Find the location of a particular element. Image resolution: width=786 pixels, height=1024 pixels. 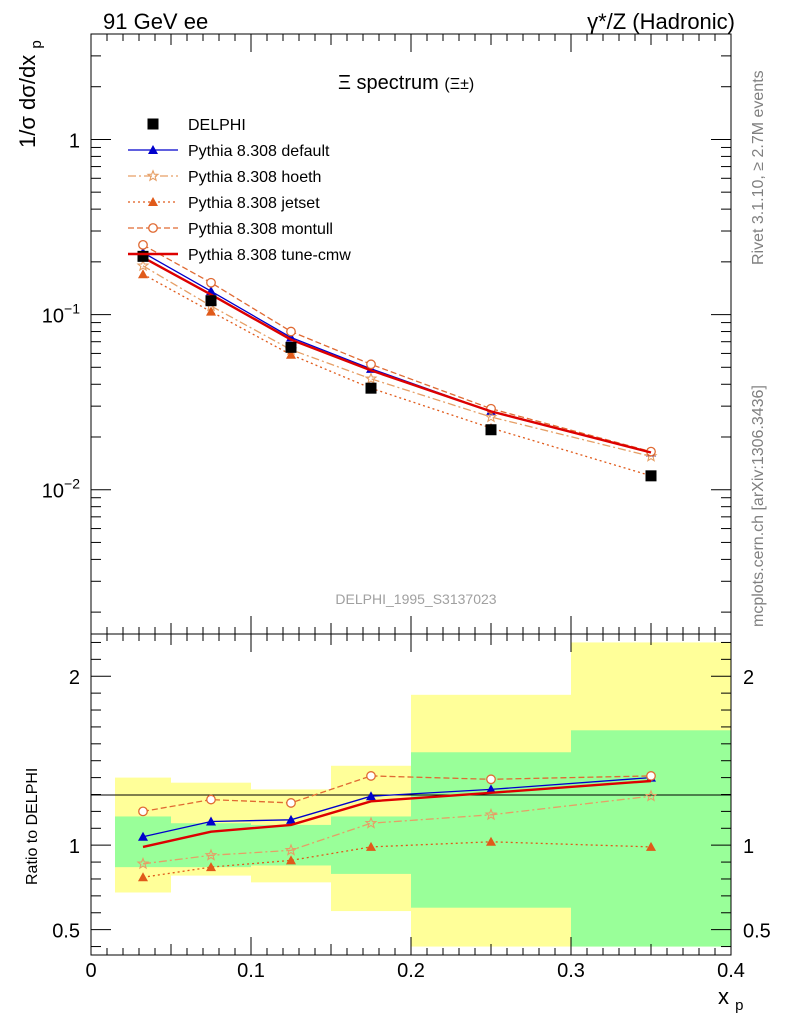

x-tick-label: 0 is located at coordinates (90, 971).